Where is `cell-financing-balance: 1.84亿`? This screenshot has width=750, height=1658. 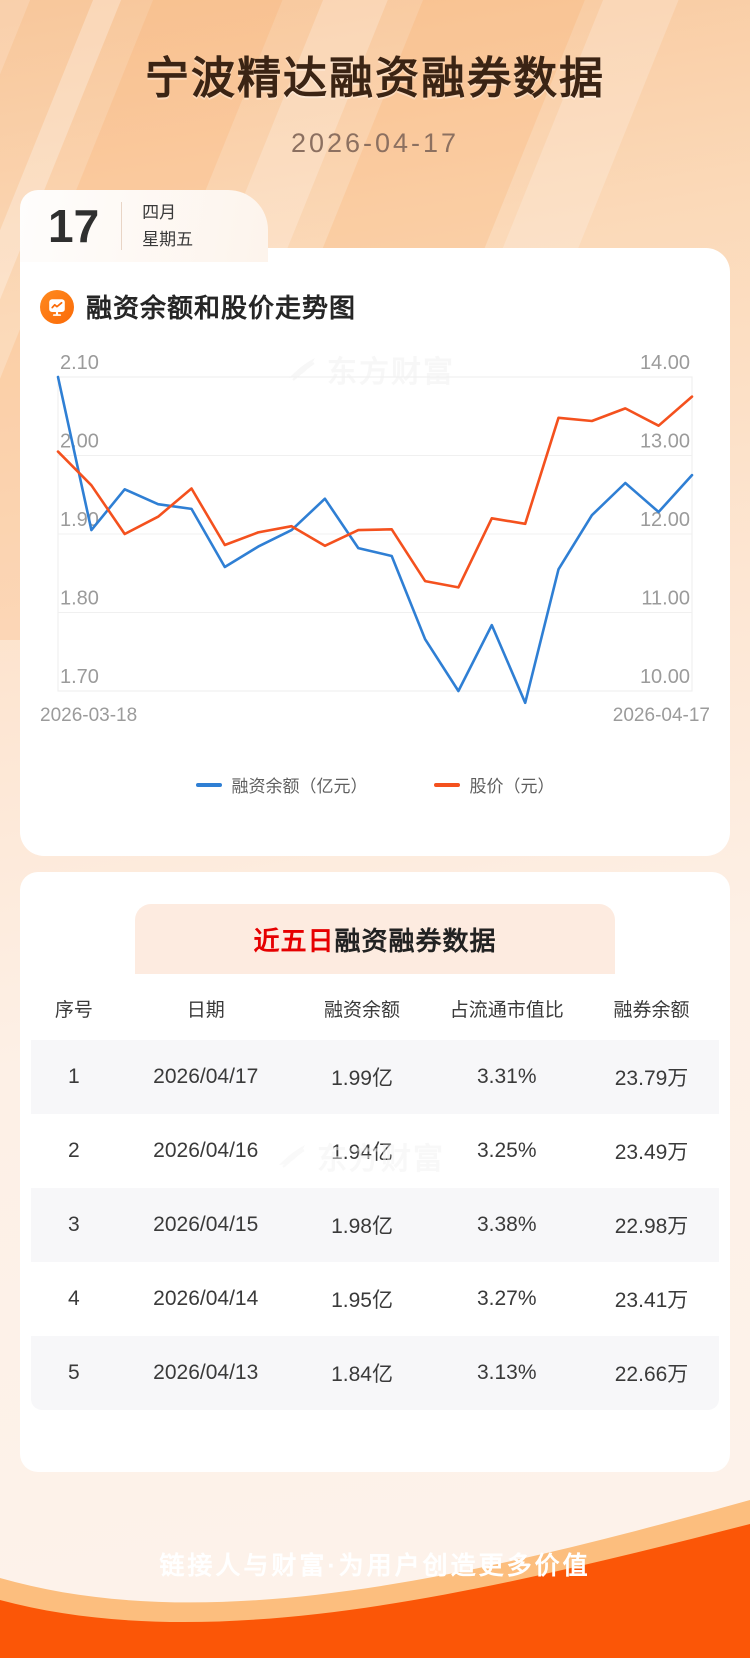
cell-financing-balance: 1.84亿 is located at coordinates (362, 1373).